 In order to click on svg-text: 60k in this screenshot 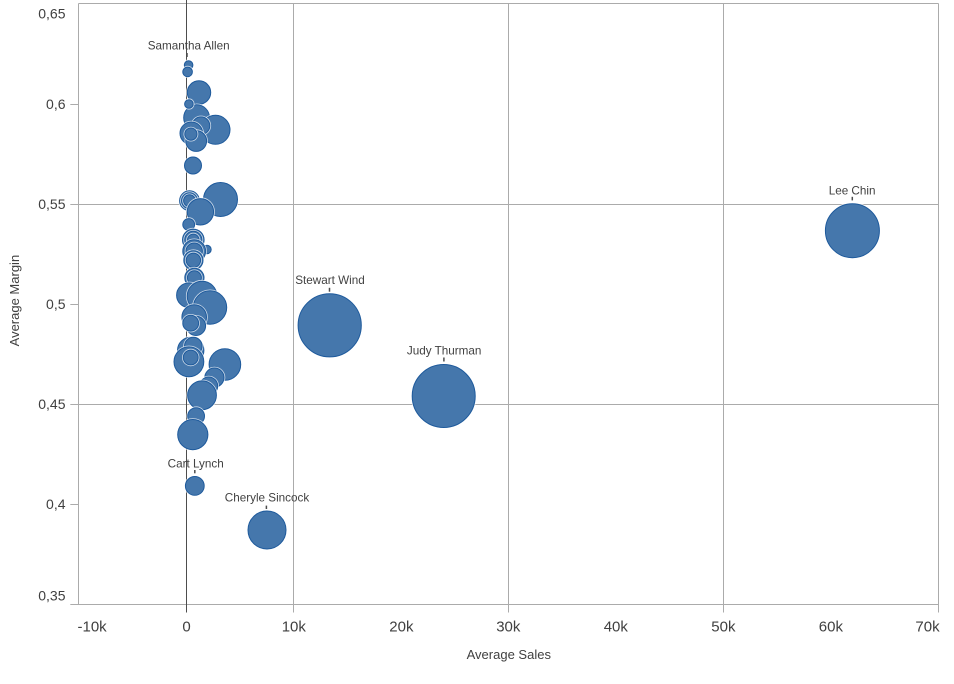, I will do `click(831, 627)`.